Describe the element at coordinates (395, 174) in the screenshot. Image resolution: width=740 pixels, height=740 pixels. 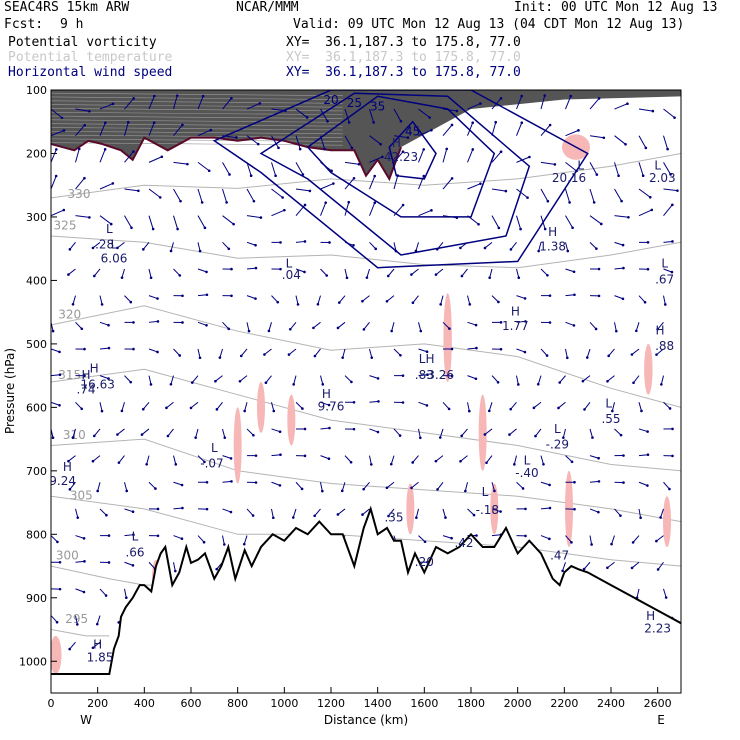
I see `wind-speed-contour` at that location.